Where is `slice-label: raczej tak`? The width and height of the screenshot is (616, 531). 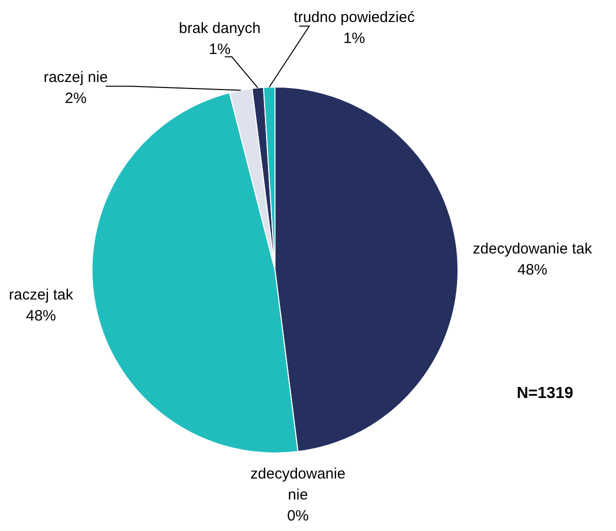 slice-label: raczej tak is located at coordinates (41, 295).